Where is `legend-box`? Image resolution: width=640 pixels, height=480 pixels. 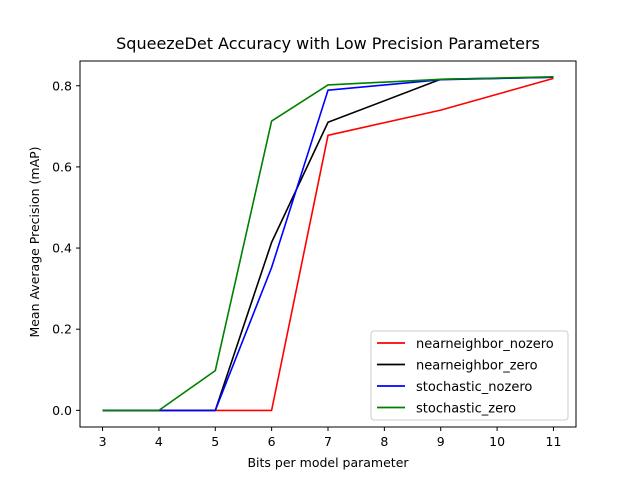
legend-box is located at coordinates (469, 375).